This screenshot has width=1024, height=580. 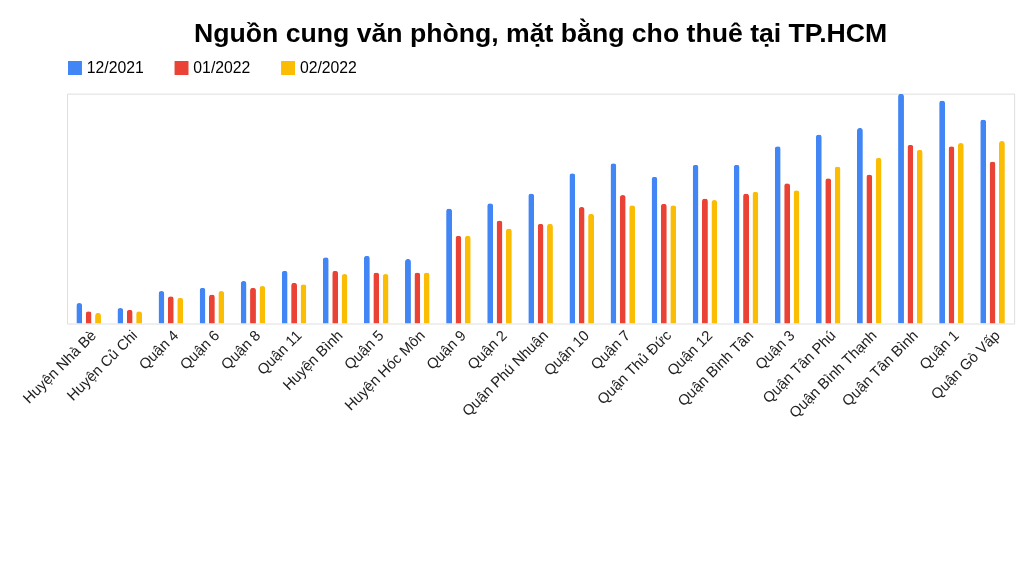 What do you see at coordinates (328, 67) in the screenshot?
I see `legend-label: 02/2022` at bounding box center [328, 67].